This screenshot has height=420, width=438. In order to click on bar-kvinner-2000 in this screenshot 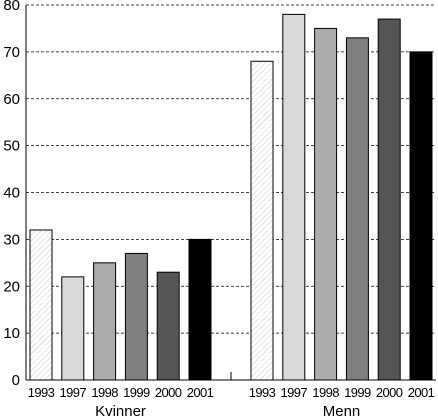, I will do `click(168, 326)`.